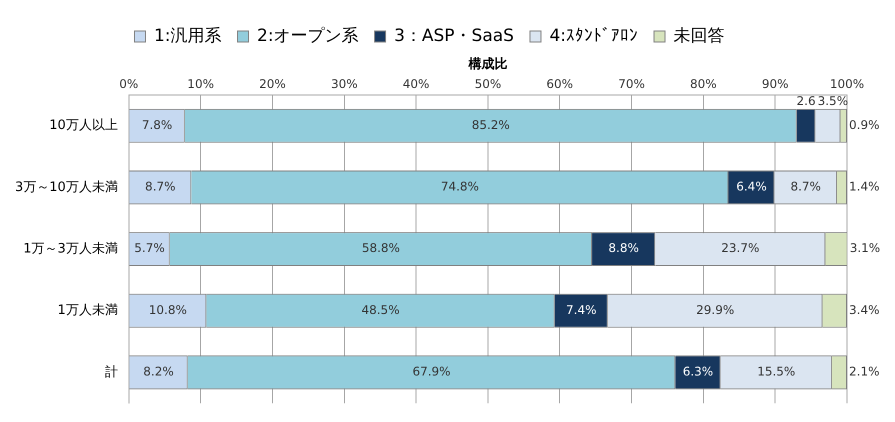 Image resolution: width=895 pixels, height=422 pixels. Describe the element at coordinates (560, 83) in the screenshot. I see `x-tick-label: 60%` at that location.